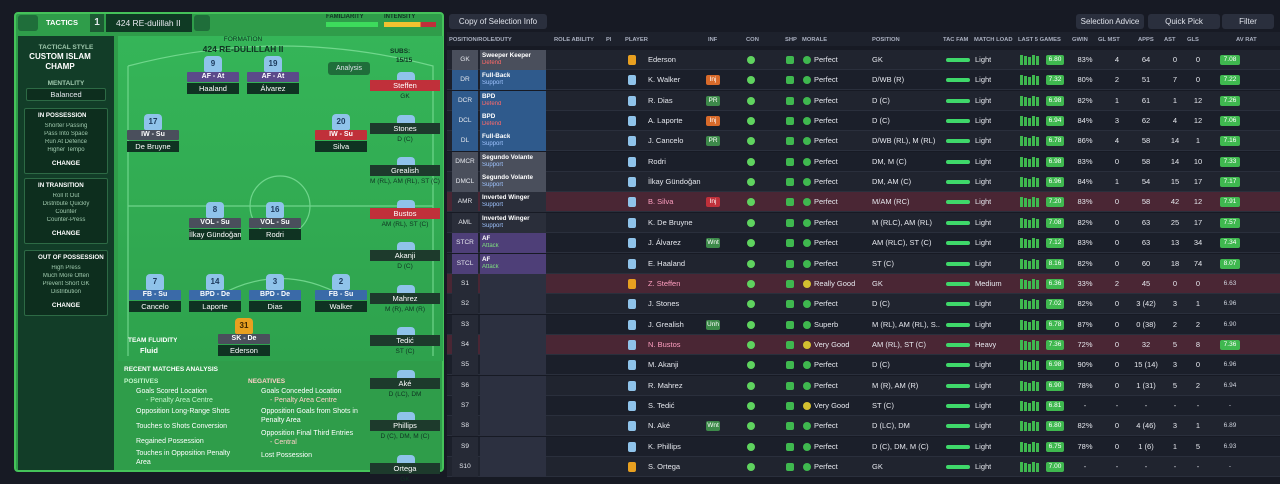 The width and height of the screenshot is (1280, 484). I want to click on sub-name: Tedić, so click(405, 340).